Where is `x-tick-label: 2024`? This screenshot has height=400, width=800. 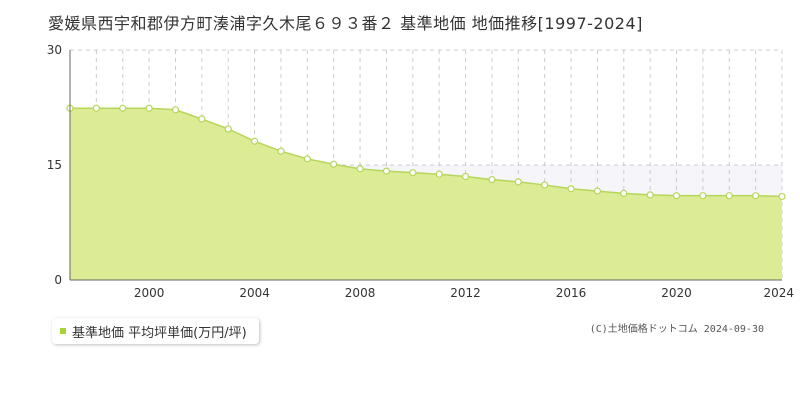
x-tick-label: 2024 is located at coordinates (778, 293).